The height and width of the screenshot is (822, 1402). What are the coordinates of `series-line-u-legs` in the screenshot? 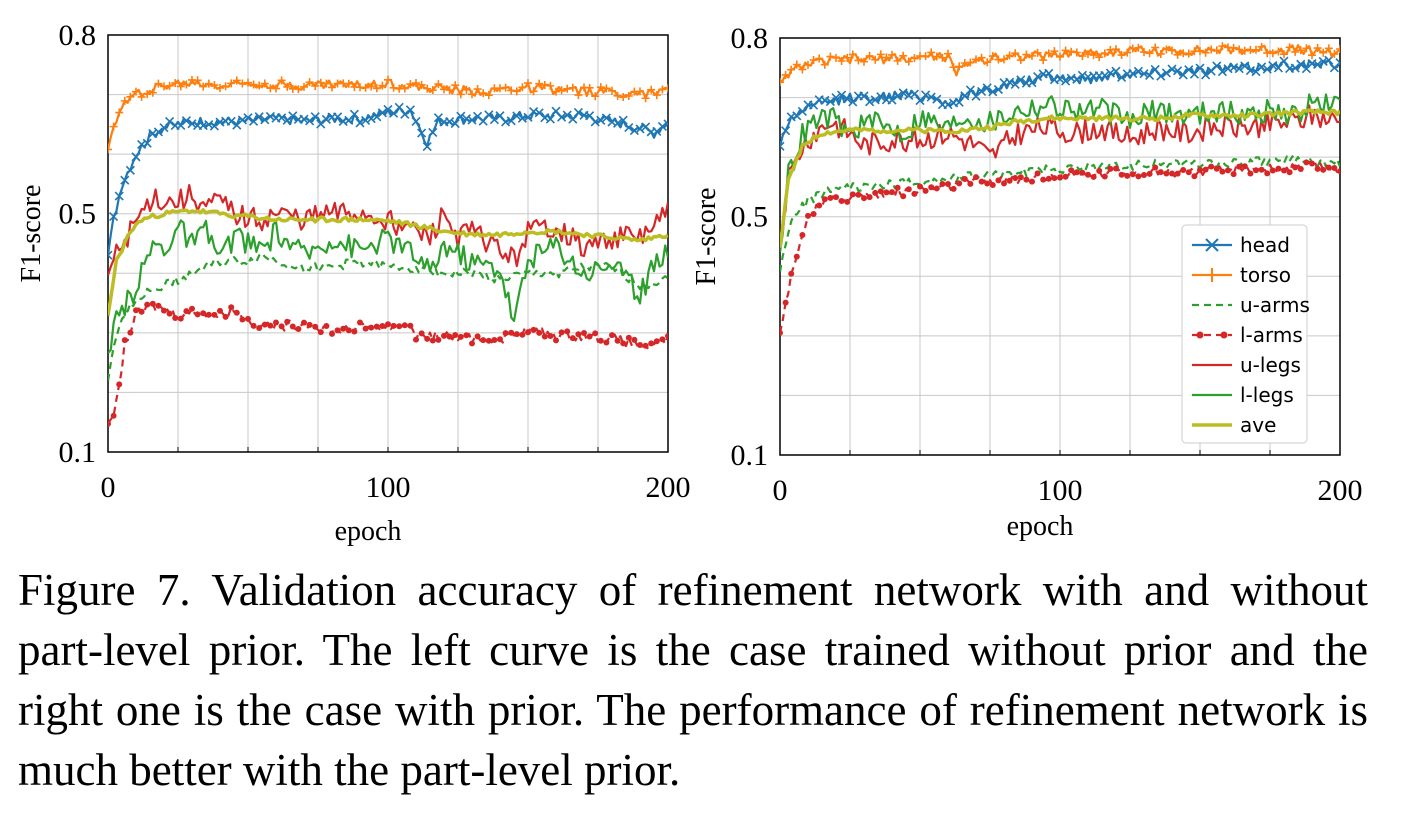 It's located at (388, 230).